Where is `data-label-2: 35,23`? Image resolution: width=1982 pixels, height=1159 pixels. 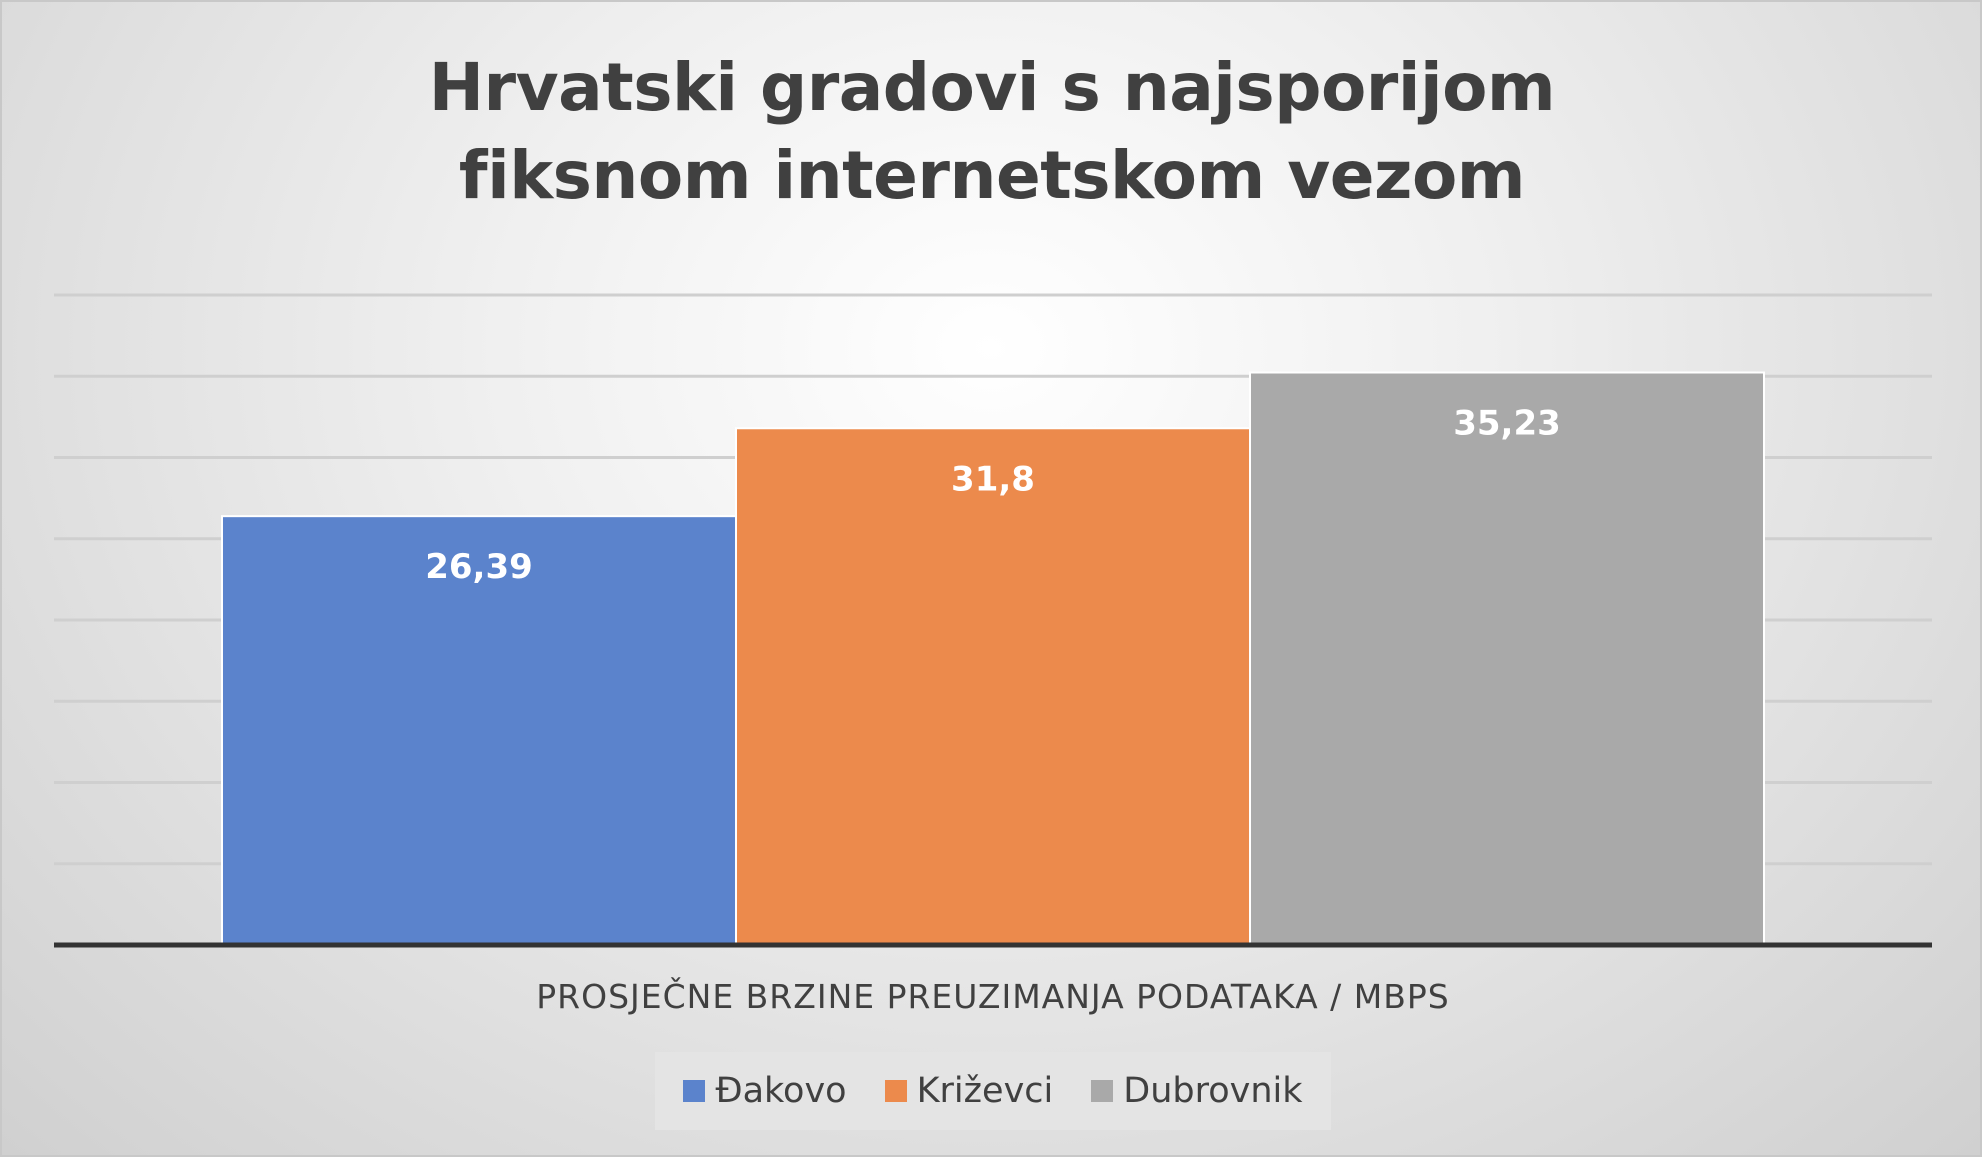 data-label-2: 35,23 is located at coordinates (1507, 424).